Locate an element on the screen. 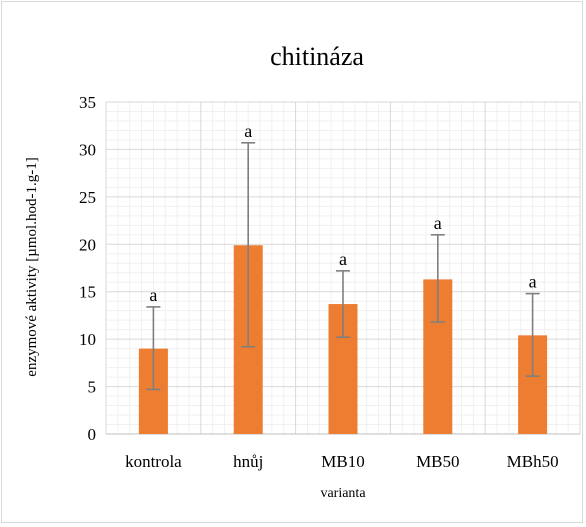  y-tick-label: 20 is located at coordinates (87, 244).